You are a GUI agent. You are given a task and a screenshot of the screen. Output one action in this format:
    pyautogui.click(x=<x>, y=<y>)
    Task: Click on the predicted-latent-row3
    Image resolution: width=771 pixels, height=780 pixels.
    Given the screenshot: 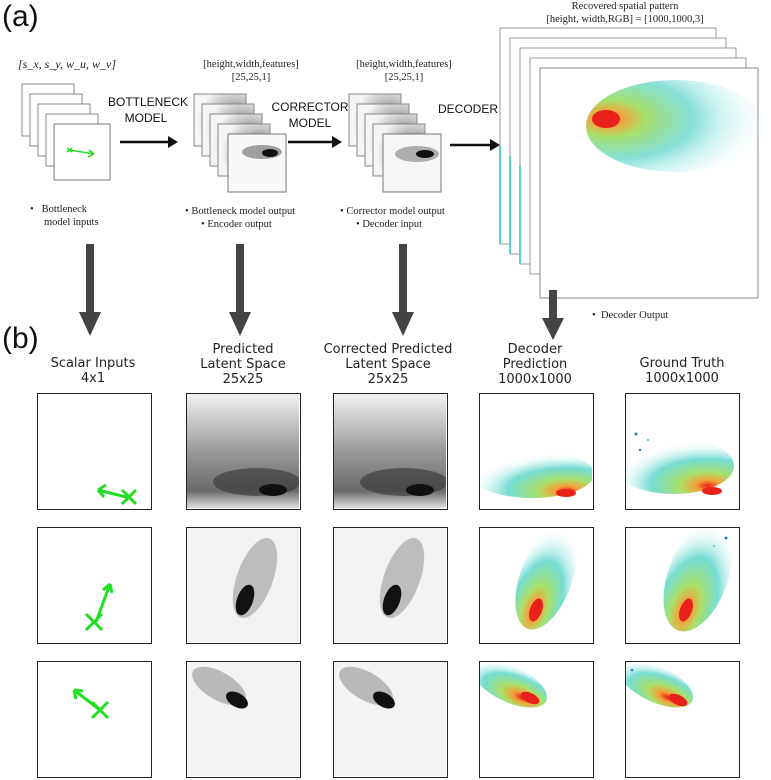 What is the action you would take?
    pyautogui.click(x=243, y=719)
    